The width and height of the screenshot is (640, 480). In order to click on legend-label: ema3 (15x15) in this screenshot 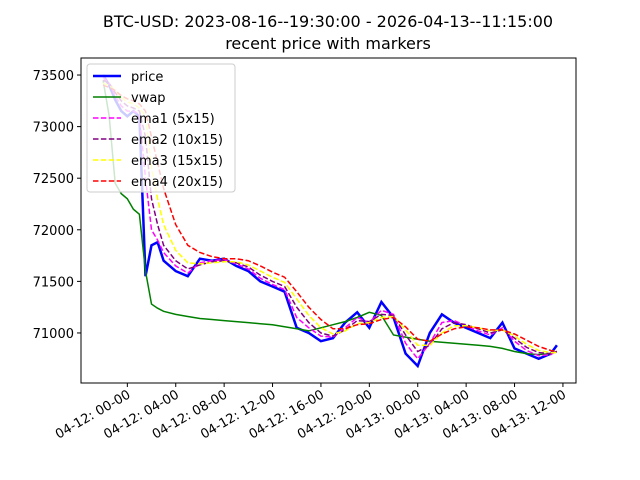, I will do `click(177, 161)`.